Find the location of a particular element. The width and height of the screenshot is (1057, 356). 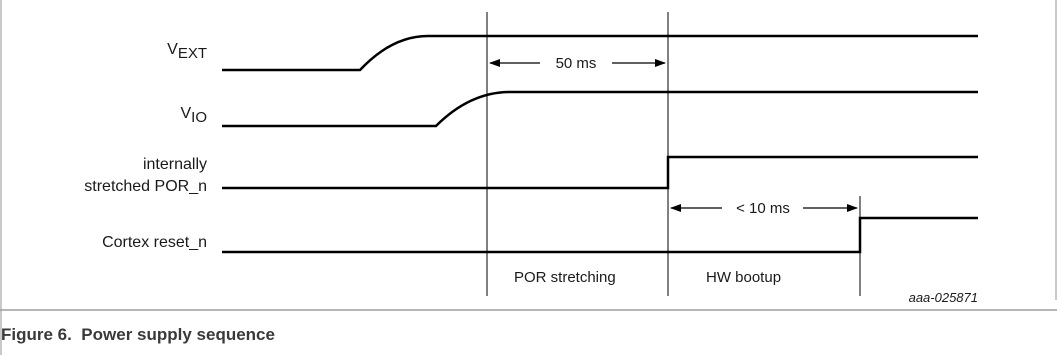

arrowhead-10ms-right is located at coordinates (852, 208).